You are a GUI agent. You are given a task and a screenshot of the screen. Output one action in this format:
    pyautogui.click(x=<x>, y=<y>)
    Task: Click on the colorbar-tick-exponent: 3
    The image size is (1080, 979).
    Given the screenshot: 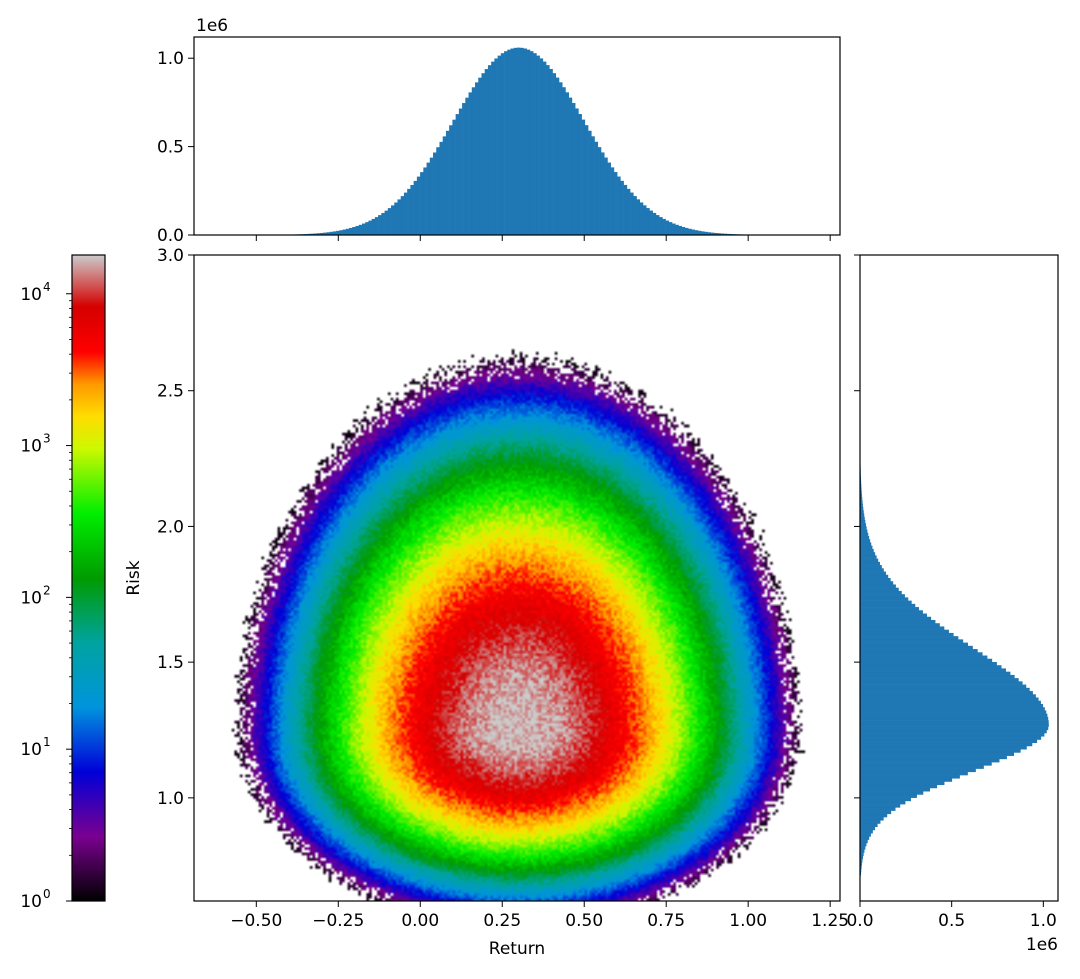 What is the action you would take?
    pyautogui.click(x=47, y=439)
    